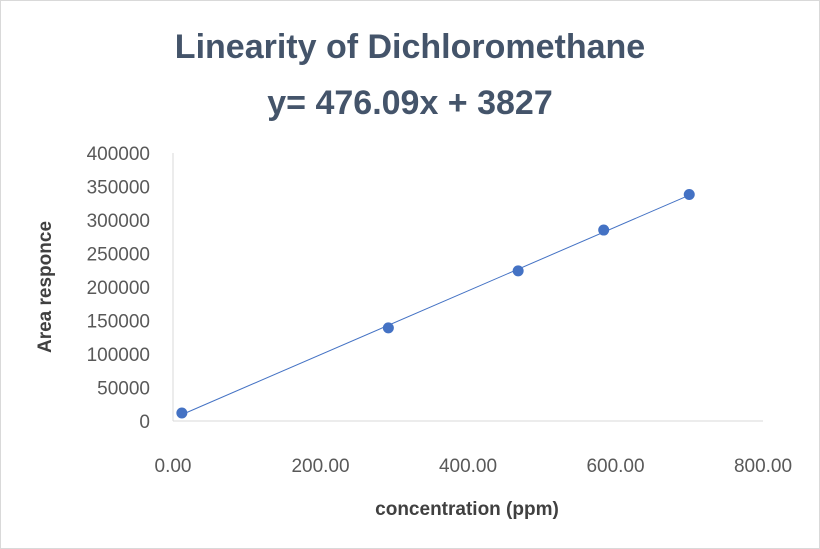 The height and width of the screenshot is (549, 820). What do you see at coordinates (118, 188) in the screenshot?
I see `y-tick-label: 350000` at bounding box center [118, 188].